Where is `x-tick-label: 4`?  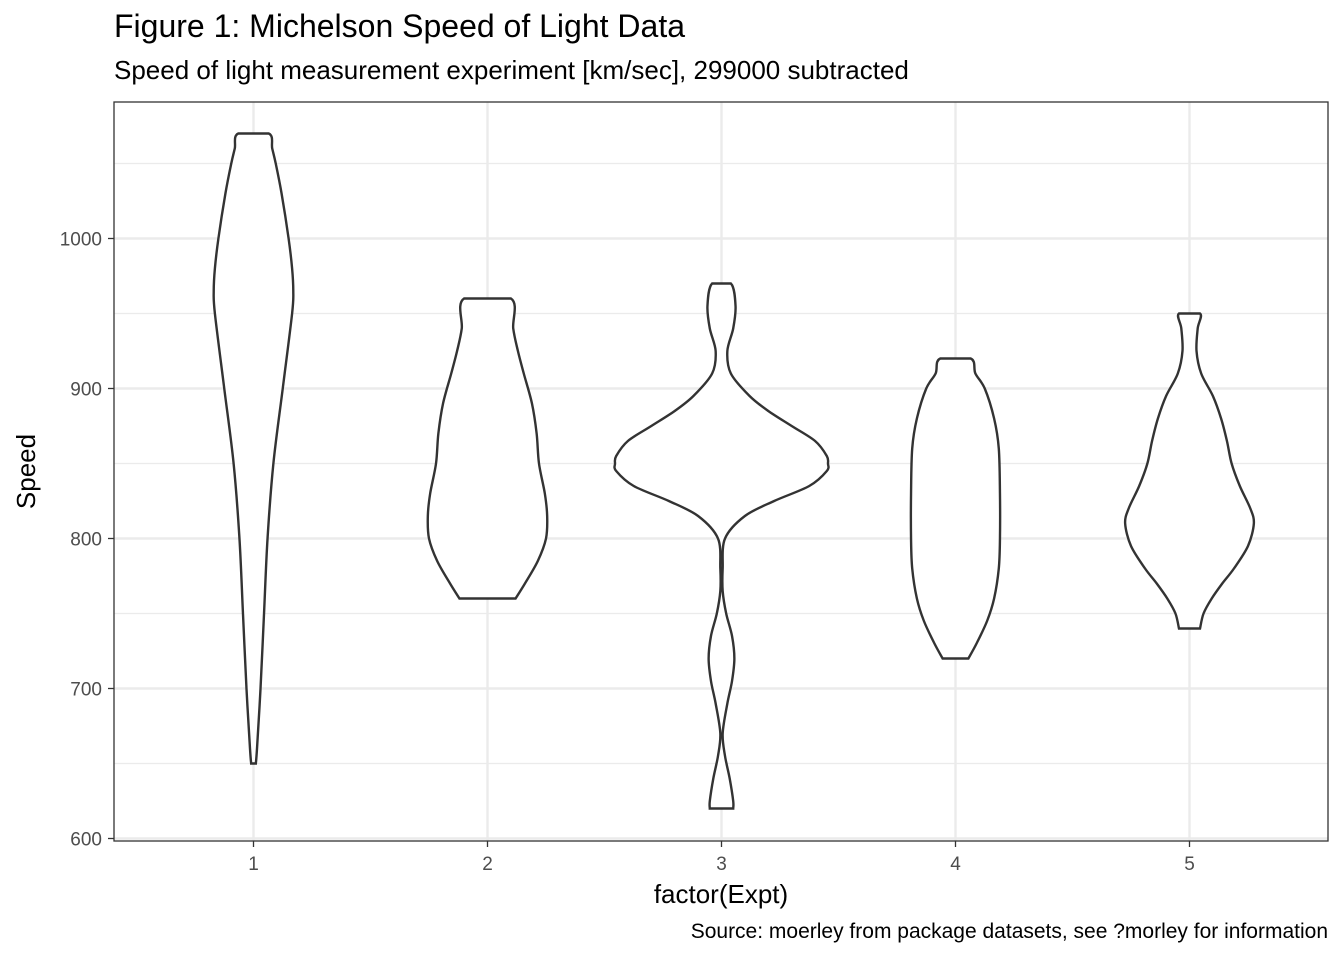 x-tick-label: 4 is located at coordinates (955, 864).